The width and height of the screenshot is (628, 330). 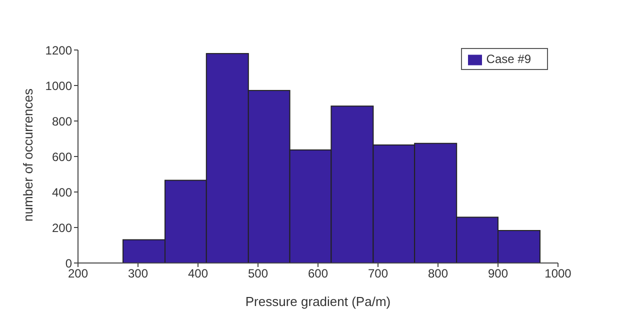 I want to click on x-tick-label: 700, so click(x=378, y=273).